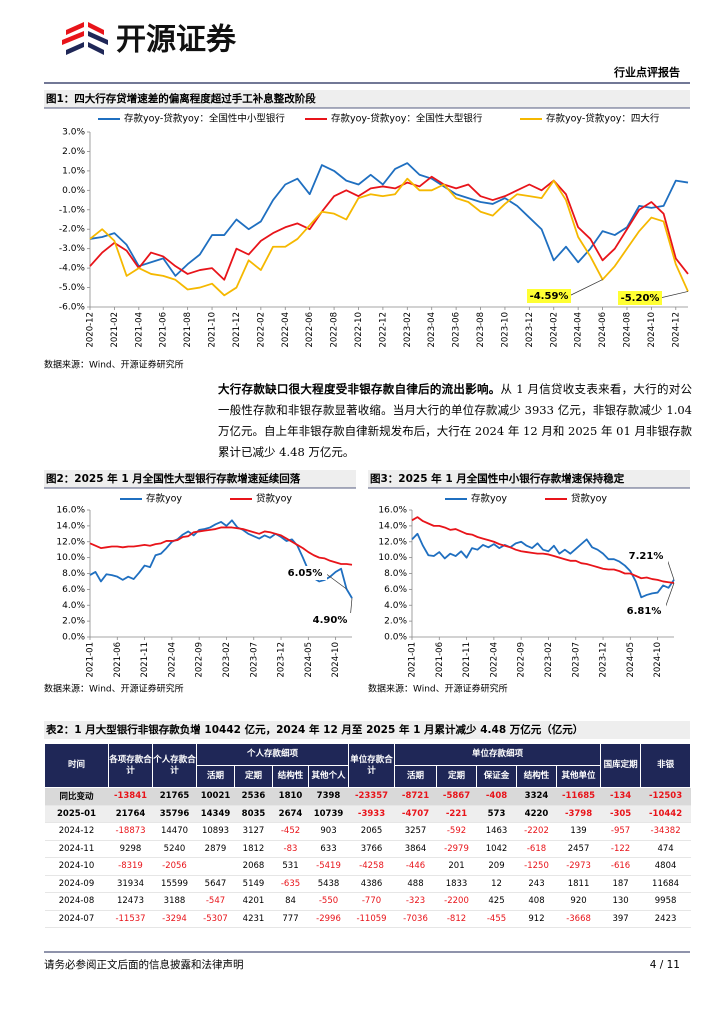  What do you see at coordinates (328, 901) in the screenshot?
I see `table-cell: -550` at bounding box center [328, 901].